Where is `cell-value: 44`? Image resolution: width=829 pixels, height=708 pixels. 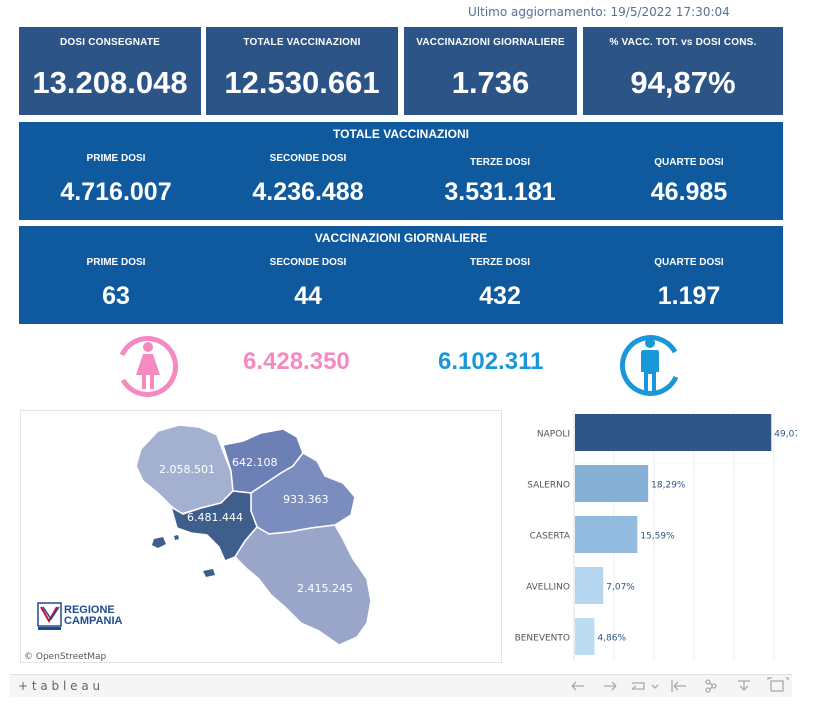
cell-value: 44 is located at coordinates (308, 296).